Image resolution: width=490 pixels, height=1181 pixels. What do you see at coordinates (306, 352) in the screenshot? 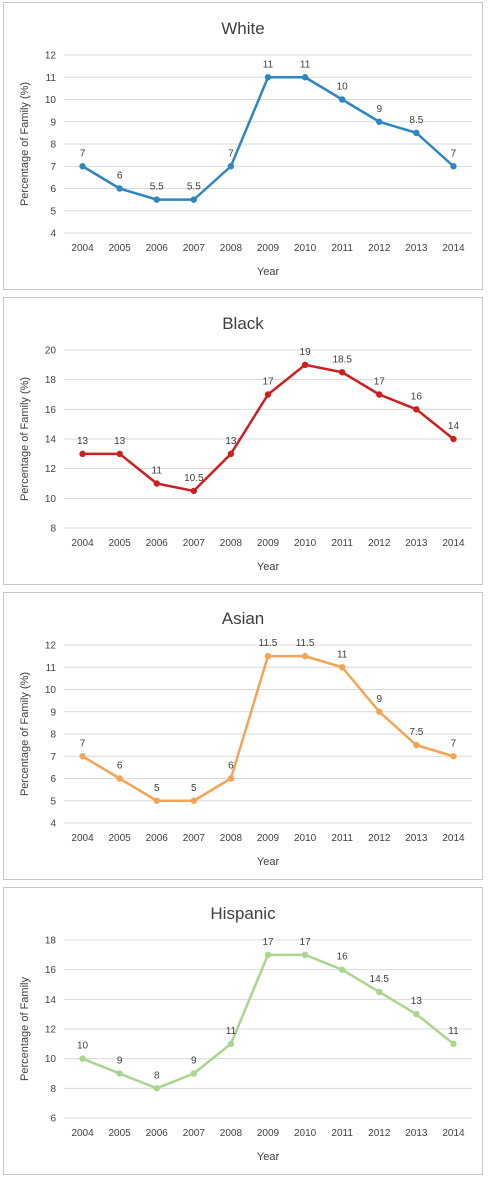
I see `data-label: 19` at bounding box center [306, 352].